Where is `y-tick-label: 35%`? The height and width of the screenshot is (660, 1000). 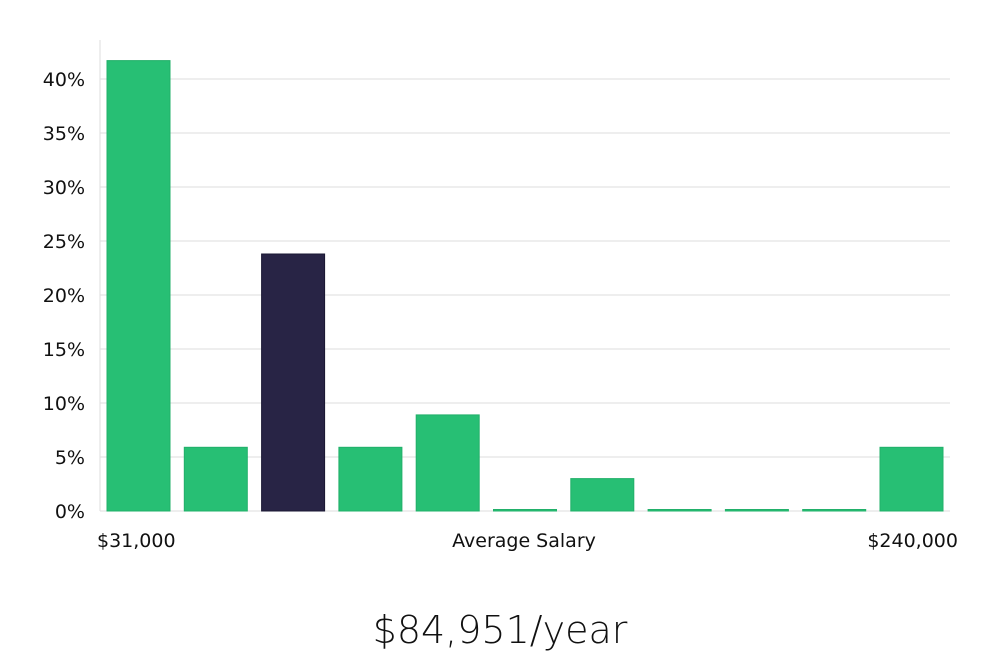 y-tick-label: 35% is located at coordinates (64, 134).